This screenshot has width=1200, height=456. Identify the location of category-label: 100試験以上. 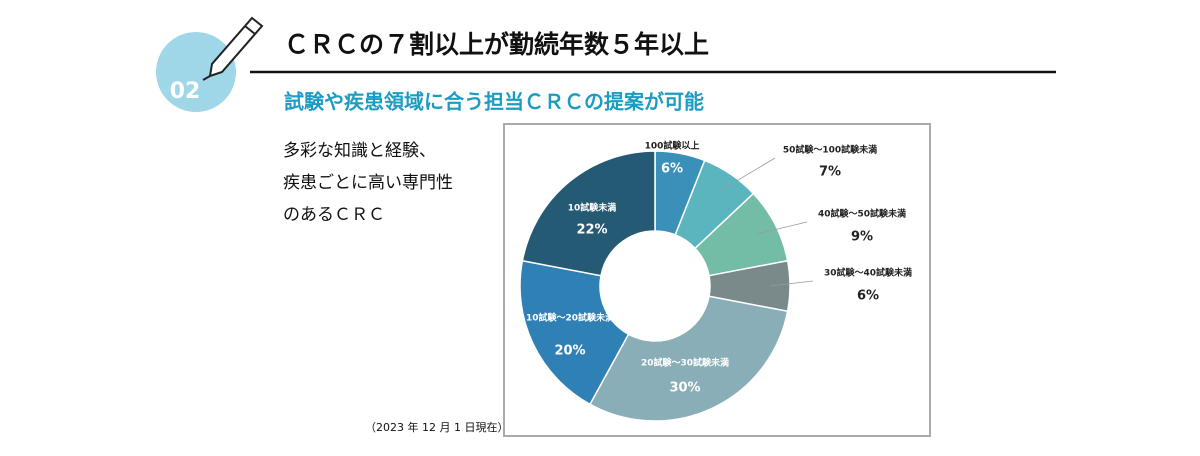
(672, 146).